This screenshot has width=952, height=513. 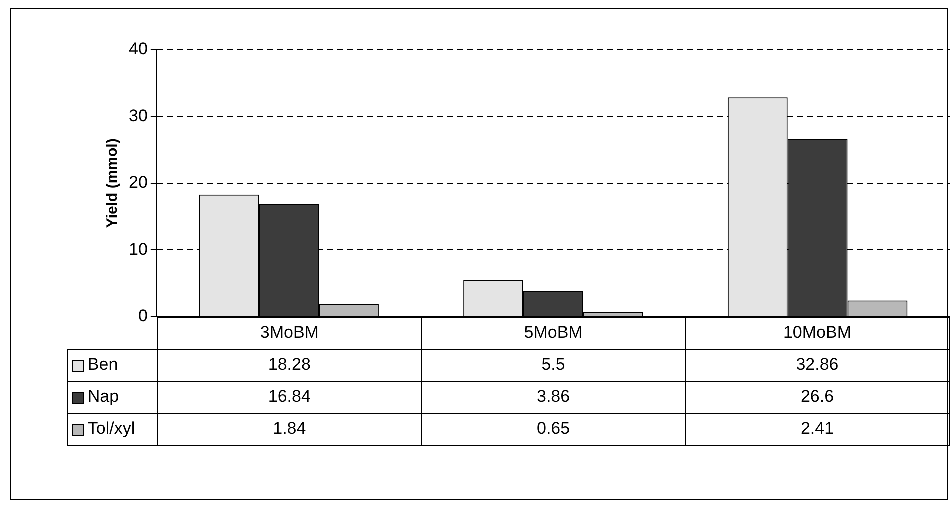 What do you see at coordinates (290, 365) in the screenshot?
I see `data-label: 18.28` at bounding box center [290, 365].